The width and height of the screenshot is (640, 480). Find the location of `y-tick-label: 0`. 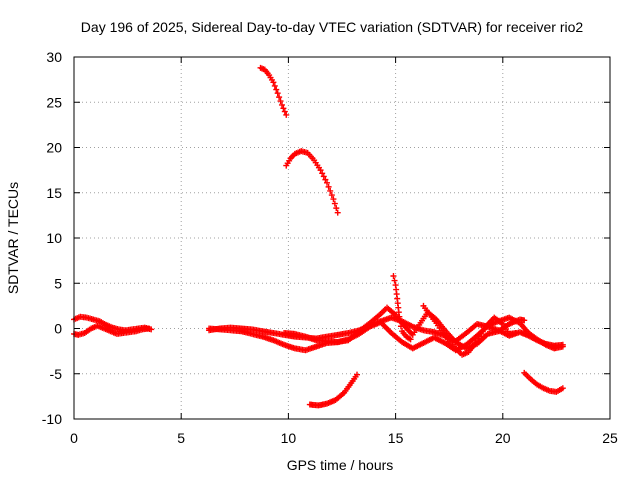

y-tick-label: 0 is located at coordinates (58, 329).